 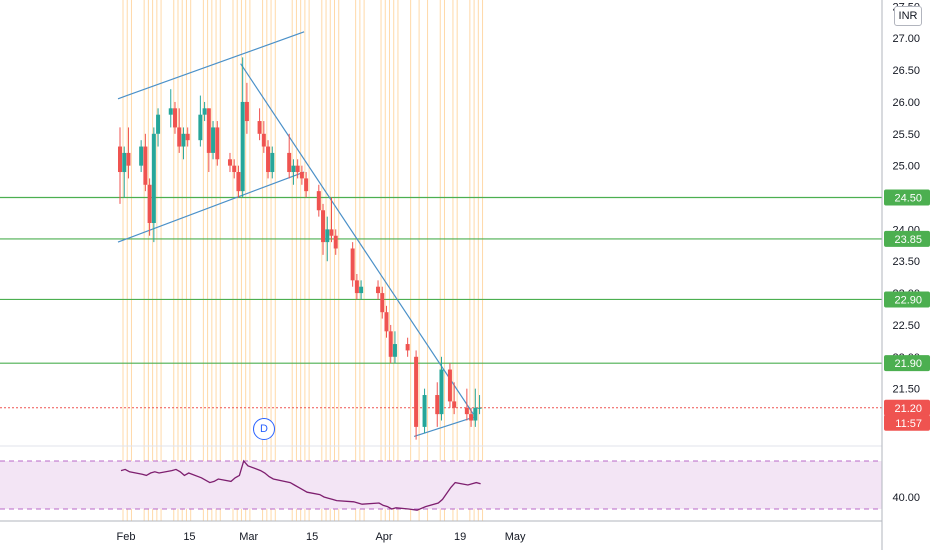 I want to click on last-price-tag-bg, so click(x=907, y=407).